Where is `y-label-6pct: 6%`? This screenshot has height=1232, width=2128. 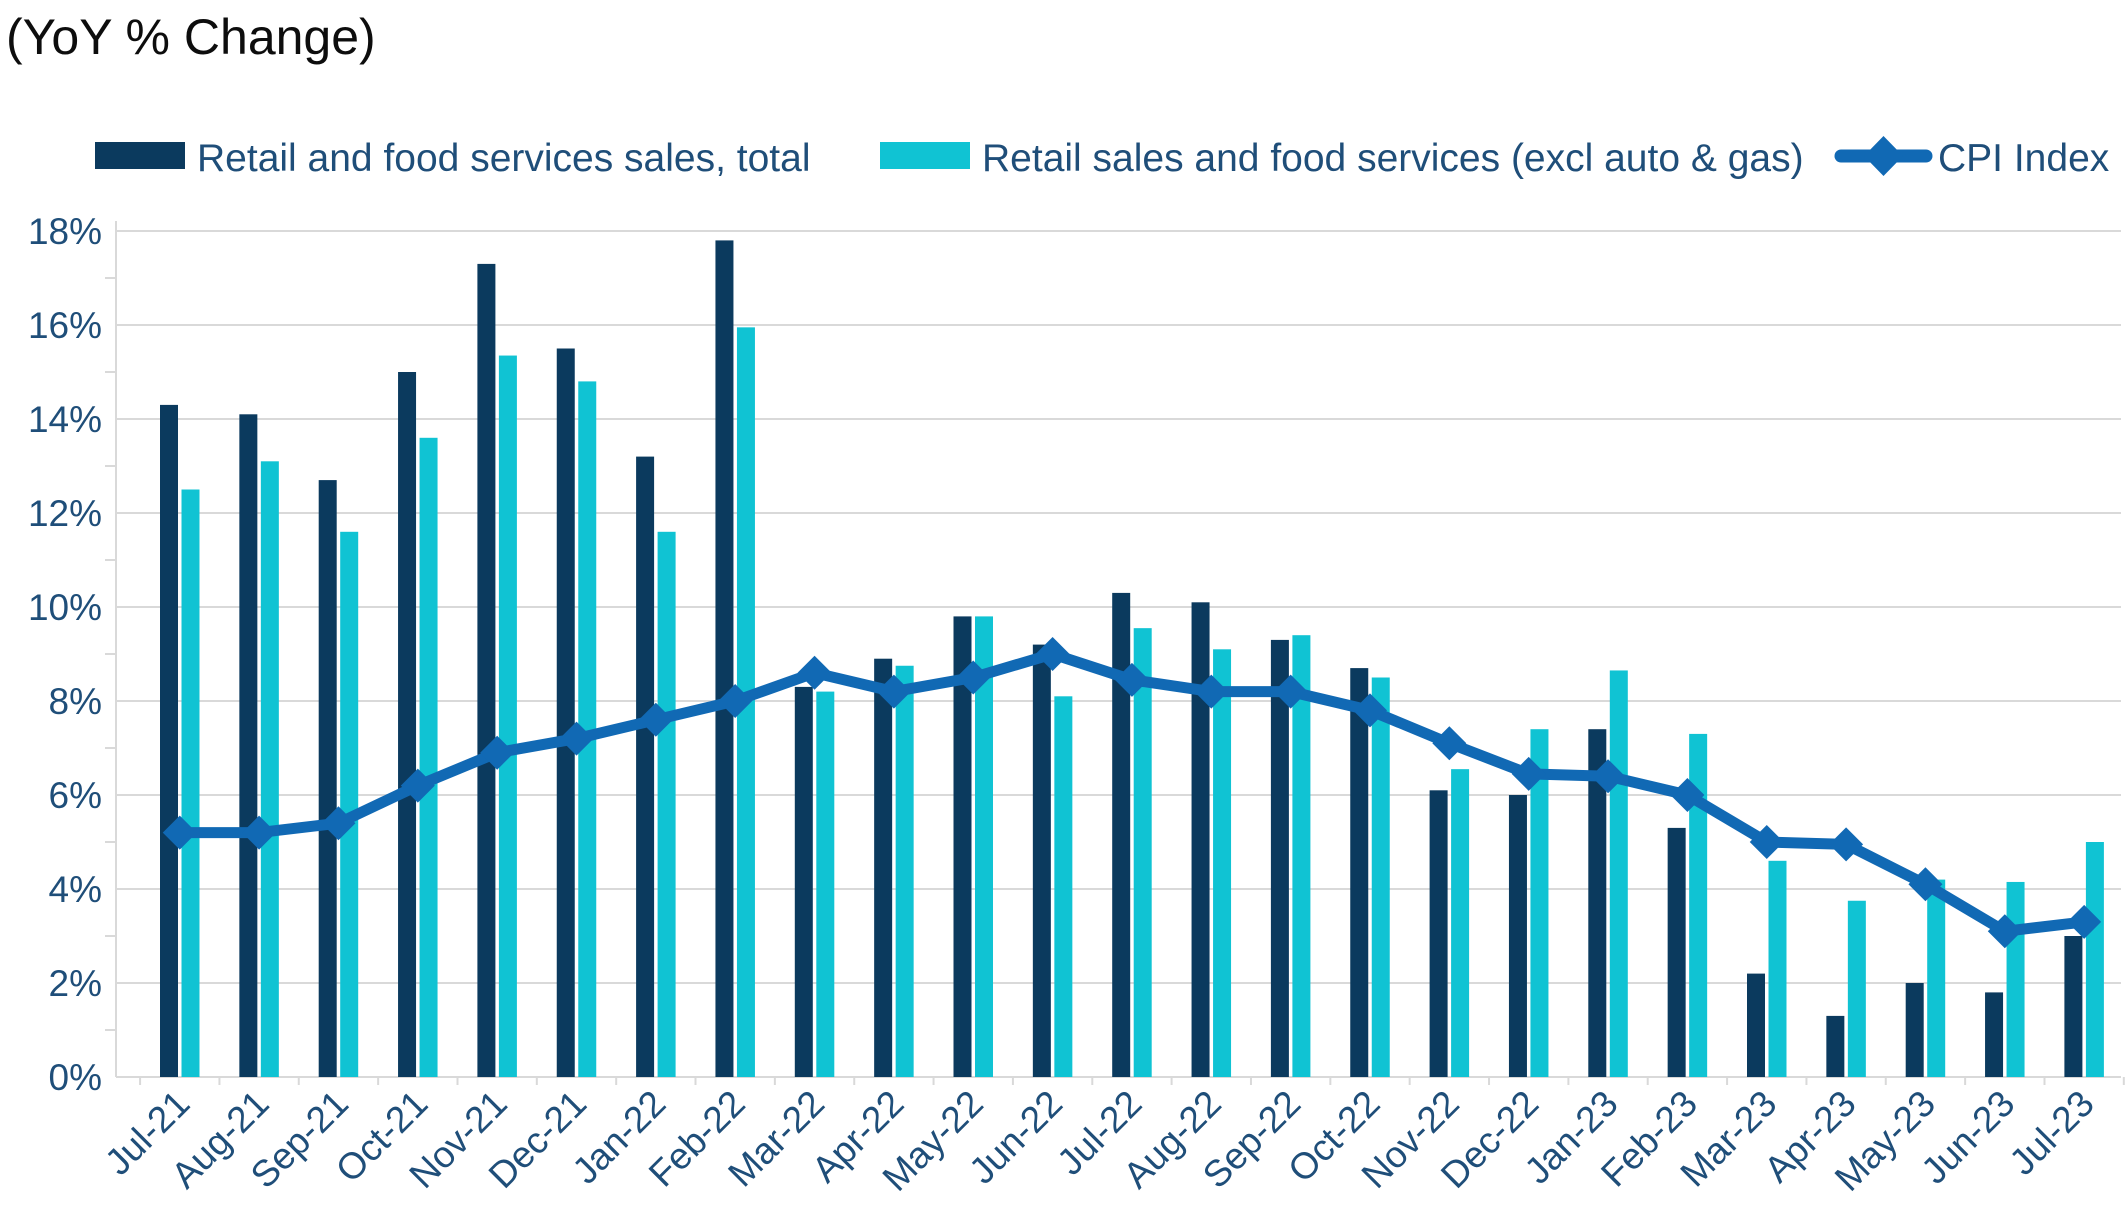
y-label-6pct: 6% is located at coordinates (75, 795).